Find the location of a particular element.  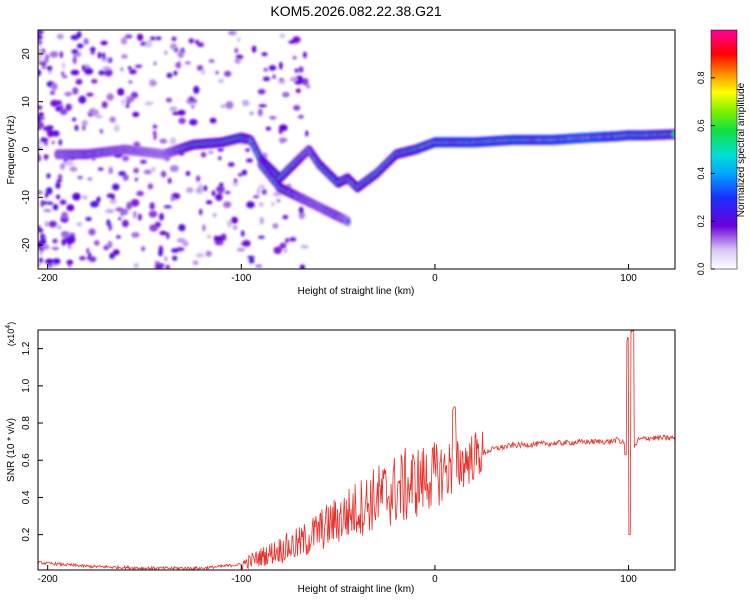

snr-multiplier-exp: 4 is located at coordinates (8, 327).